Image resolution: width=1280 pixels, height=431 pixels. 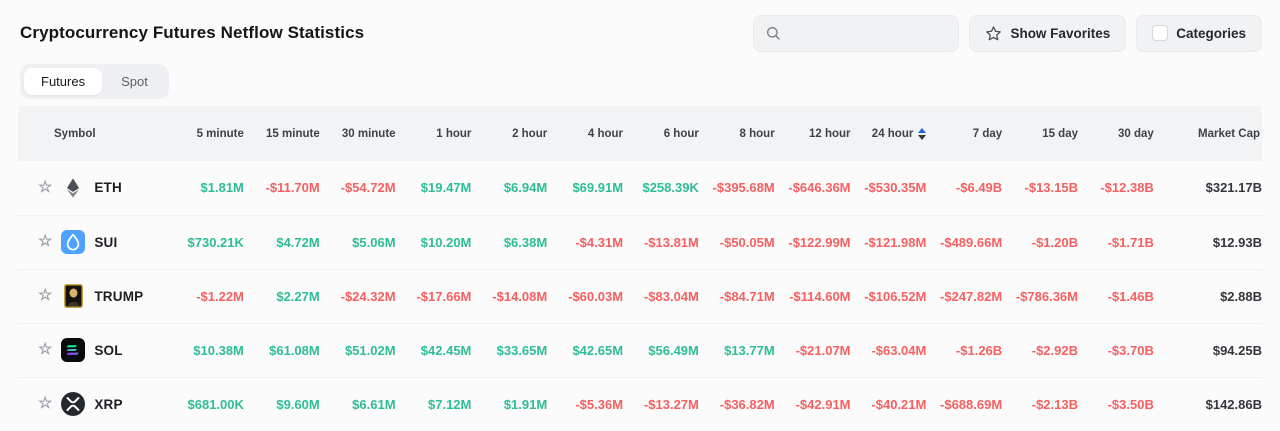 I want to click on symbol-cell: ☆ SOL, so click(x=93, y=349).